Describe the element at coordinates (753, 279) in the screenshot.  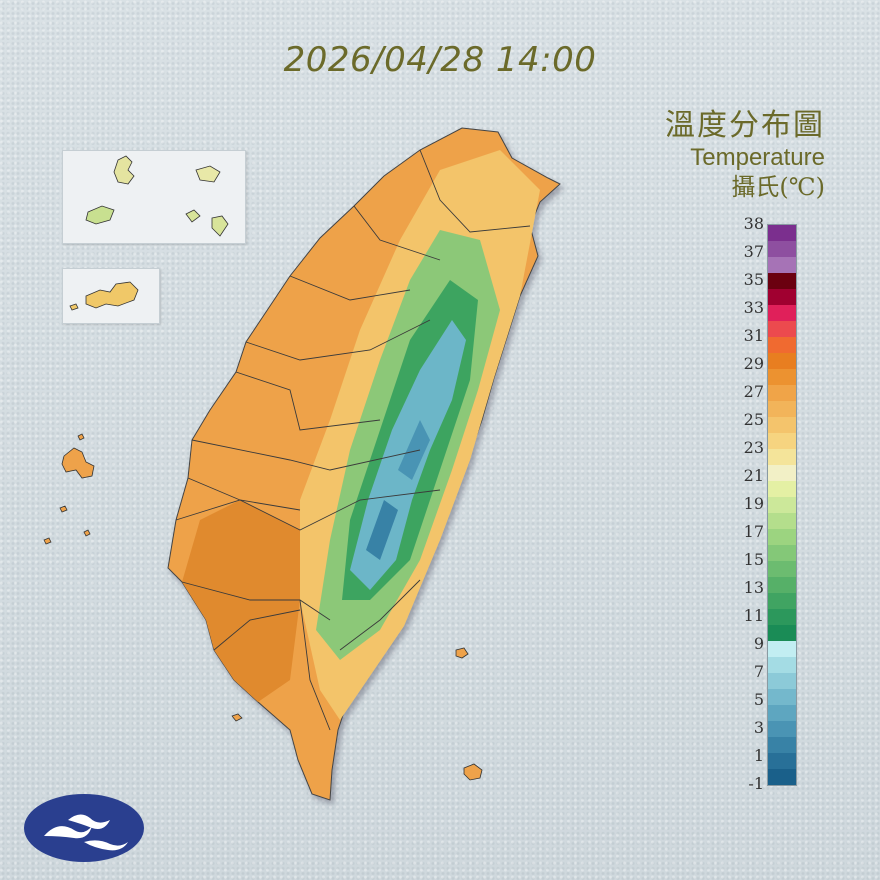
I see `colorbar-tick-label: 35` at that location.